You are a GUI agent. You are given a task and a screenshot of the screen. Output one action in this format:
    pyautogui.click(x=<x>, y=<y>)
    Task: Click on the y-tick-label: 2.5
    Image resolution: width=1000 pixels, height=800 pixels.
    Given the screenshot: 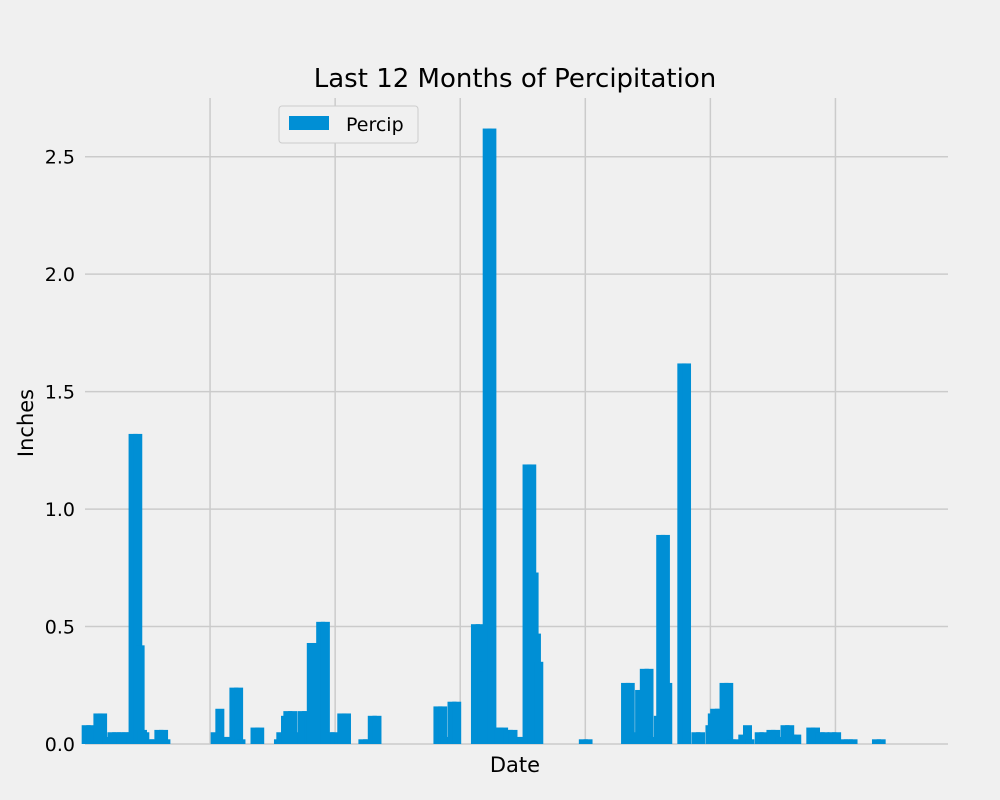 What is the action you would take?
    pyautogui.click(x=60, y=158)
    